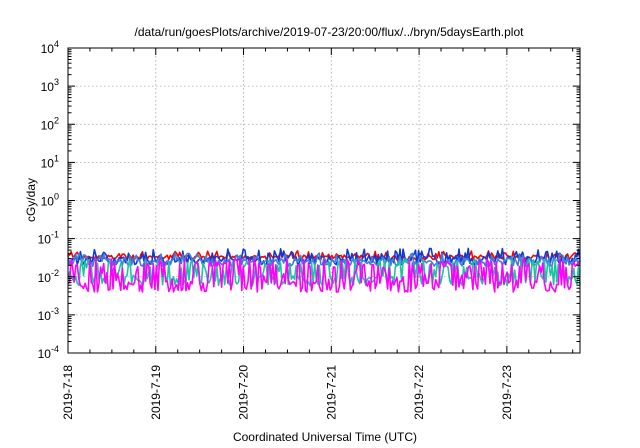  I want to click on x-tick-label: 2019-7-23, so click(507, 392).